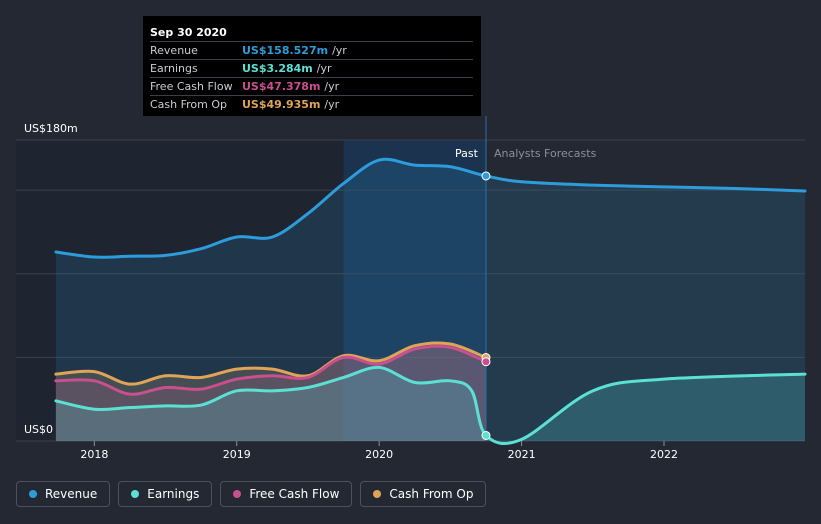 Image resolution: width=821 pixels, height=524 pixels. Describe the element at coordinates (467, 153) in the screenshot. I see `past-label: Past` at that location.